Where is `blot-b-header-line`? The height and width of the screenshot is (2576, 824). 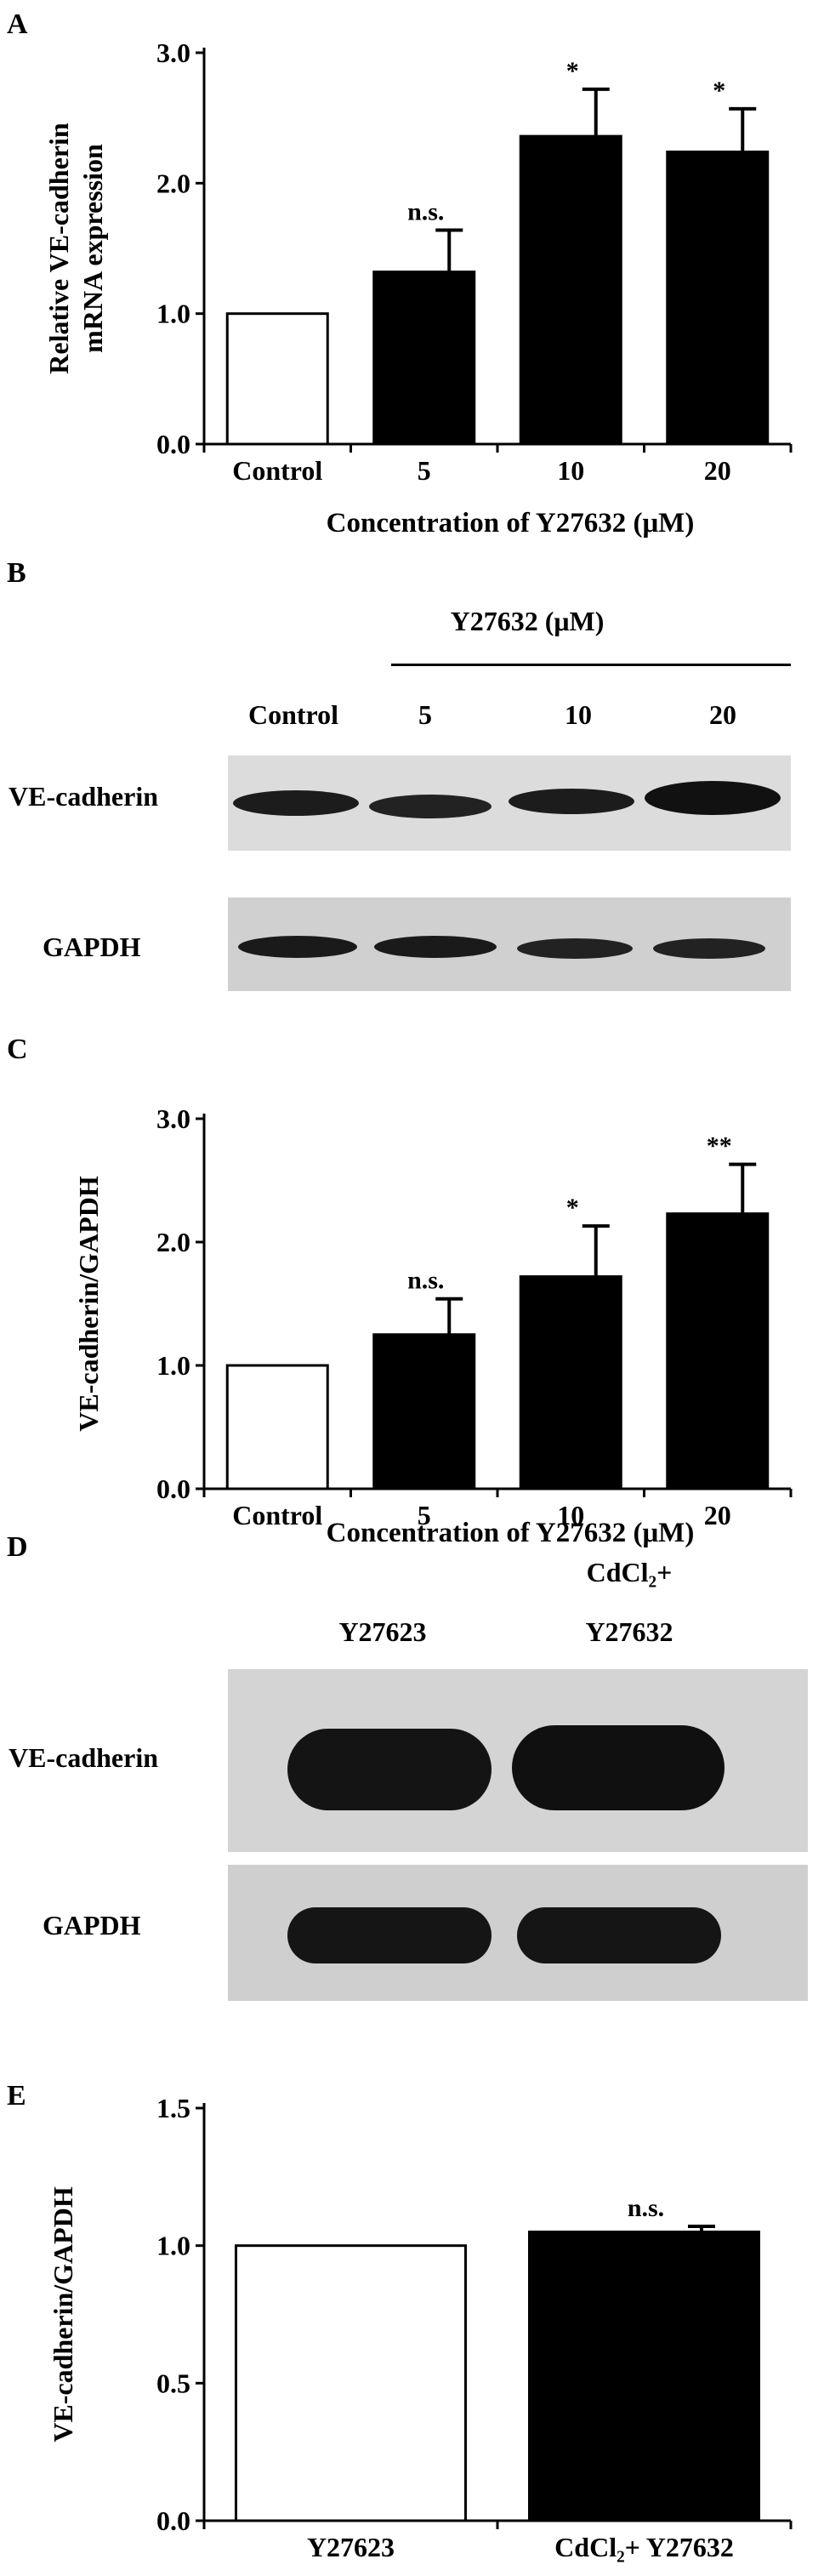
blot-b-header-line is located at coordinates (591, 665).